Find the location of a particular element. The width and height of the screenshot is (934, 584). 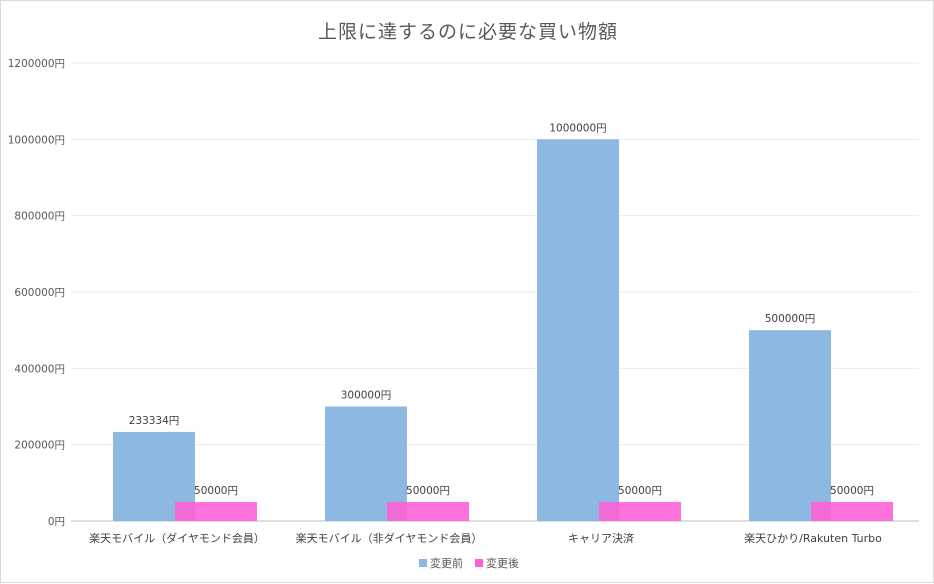

x-category-label: 楽天ひかり/Rakuten Turbo is located at coordinates (813, 538).